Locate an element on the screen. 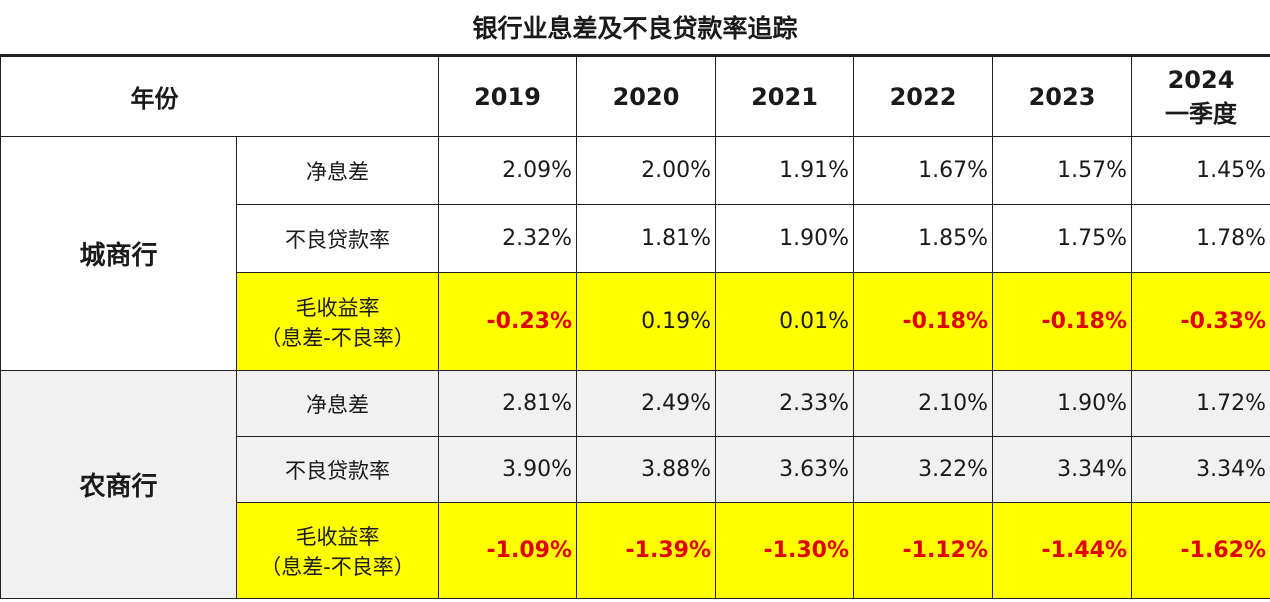  value-cell: -1.44% is located at coordinates (1062, 550).